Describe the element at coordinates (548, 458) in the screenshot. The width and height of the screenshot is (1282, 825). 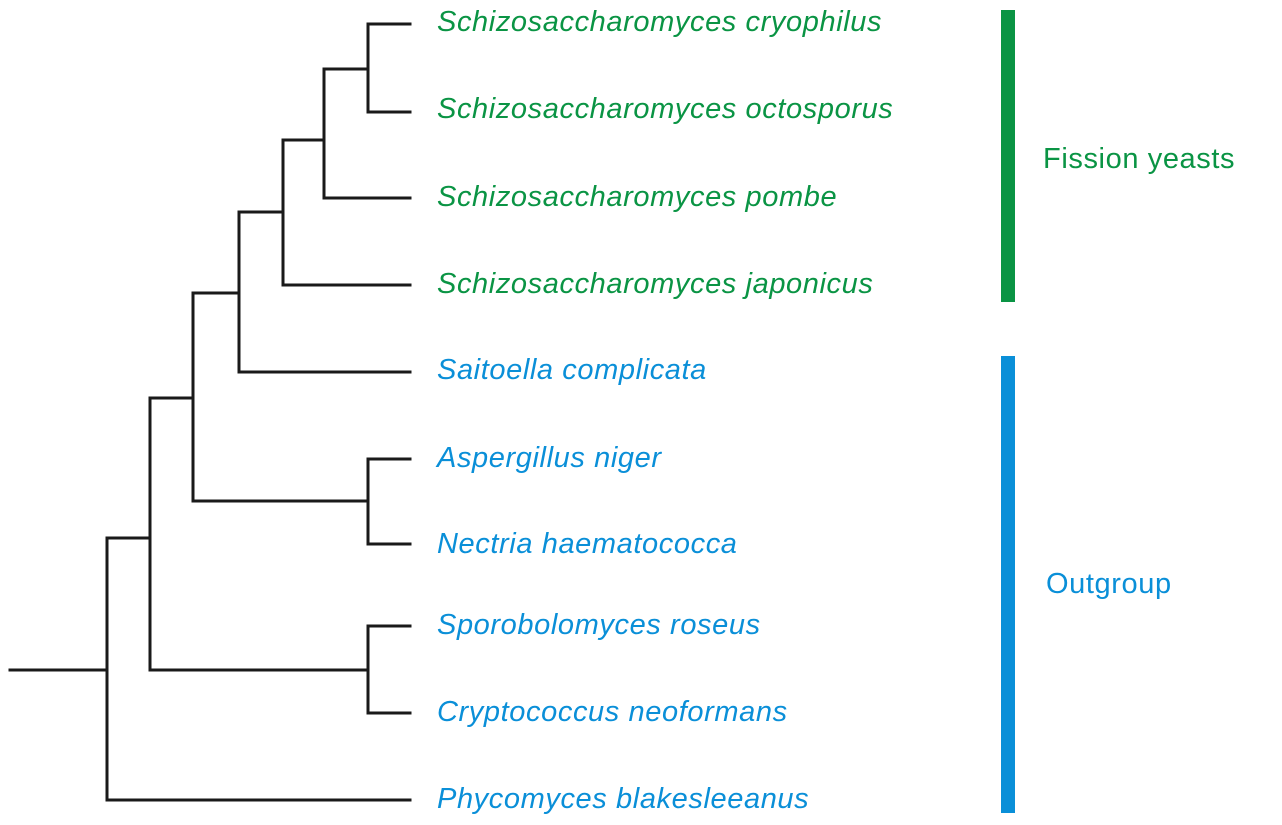
I see `taxon-label: Aspergillus niger` at that location.